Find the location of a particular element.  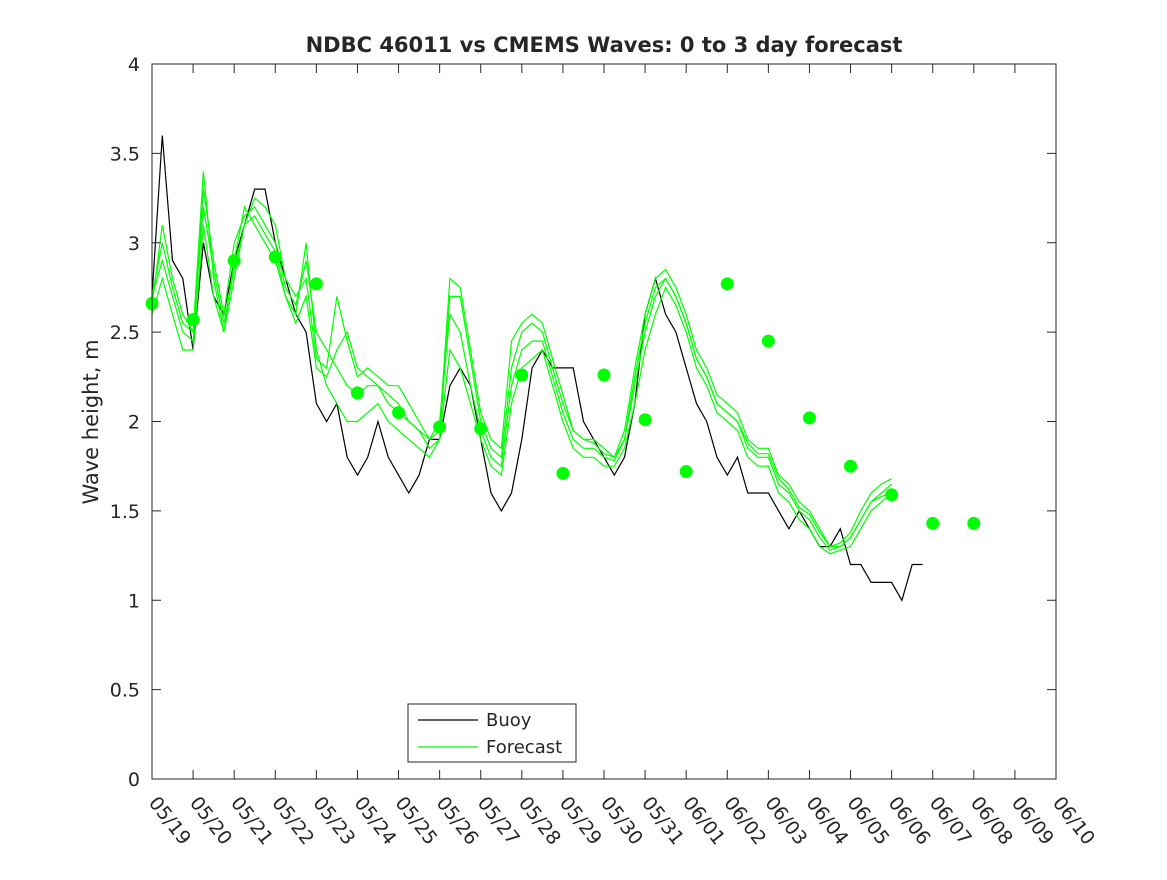

y-tick-label: 0 is located at coordinates (134, 780).